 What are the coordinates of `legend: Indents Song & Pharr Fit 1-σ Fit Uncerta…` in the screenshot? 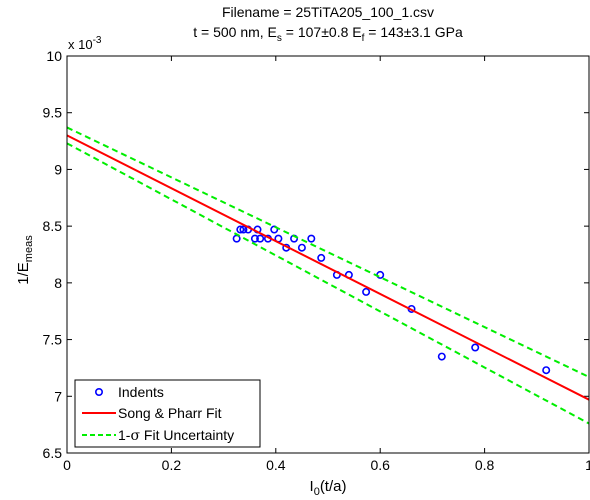 It's located at (167, 413).